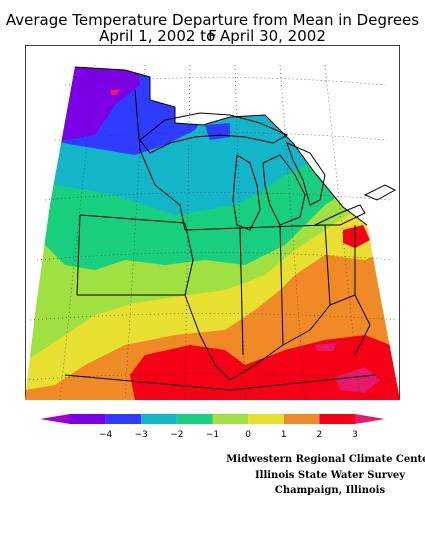 The height and width of the screenshot is (550, 425). What do you see at coordinates (141, 435) in the screenshot?
I see `colorbar-tick-label: −3` at bounding box center [141, 435].